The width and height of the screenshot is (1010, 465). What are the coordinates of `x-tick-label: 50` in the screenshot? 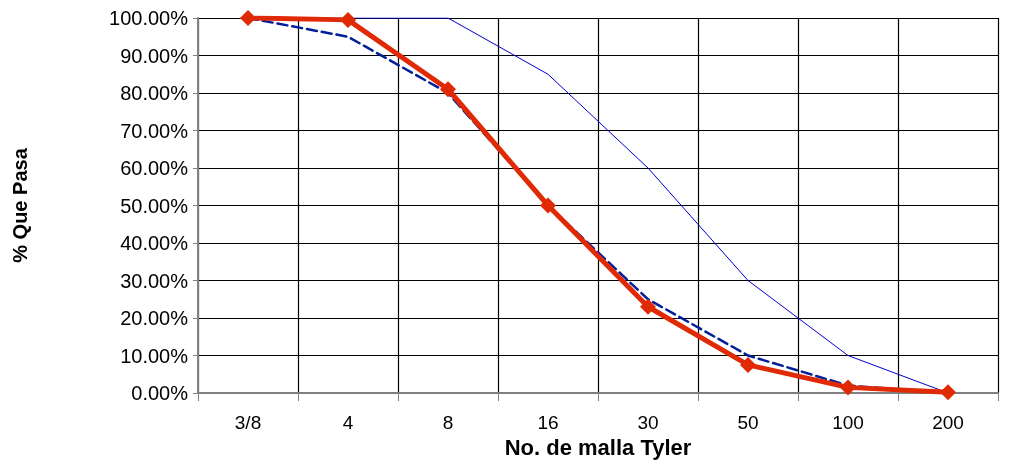 It's located at (748, 422).